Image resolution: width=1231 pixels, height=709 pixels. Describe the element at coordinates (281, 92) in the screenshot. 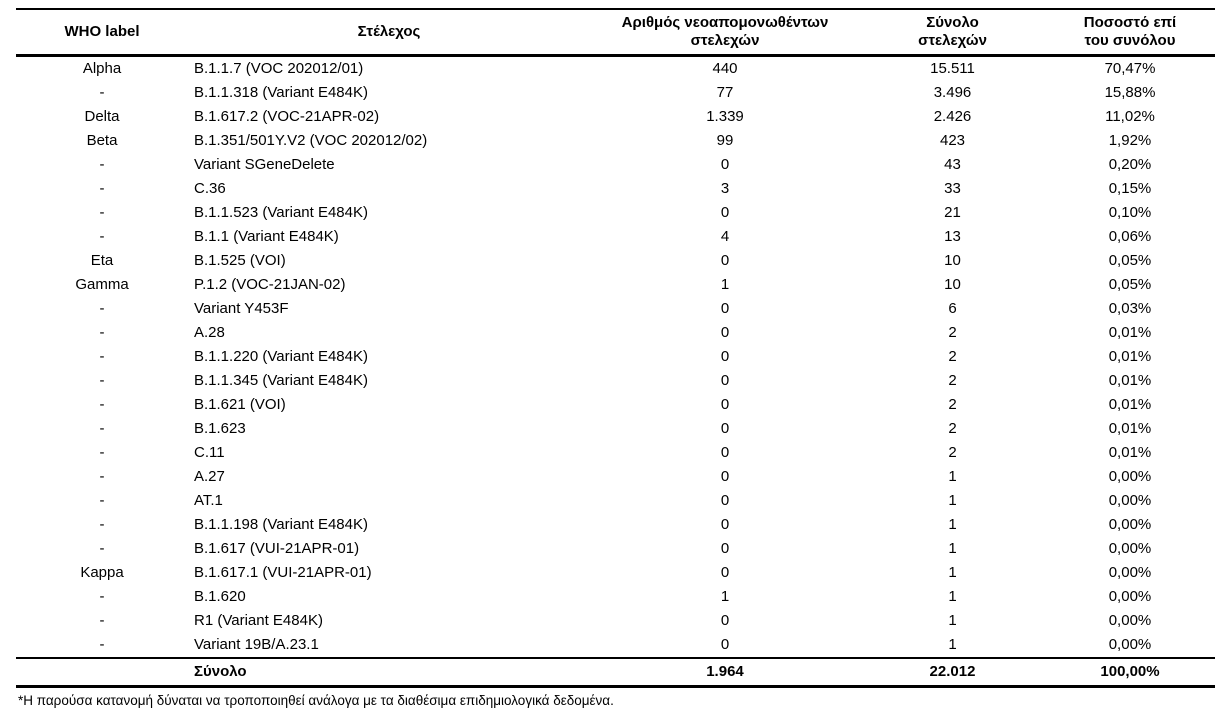

I see `strain-cell: B.1.1.318 (Variant E484K)` at that location.